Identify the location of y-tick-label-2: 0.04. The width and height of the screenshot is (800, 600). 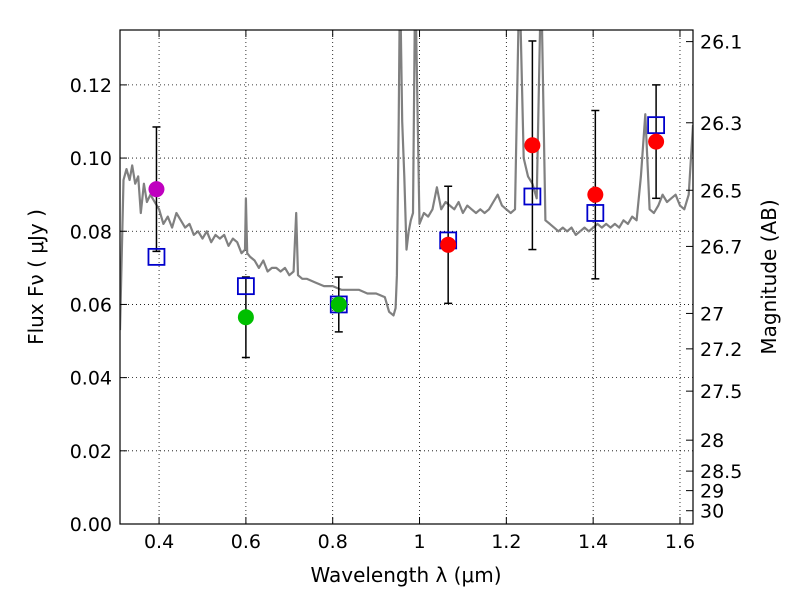
(91, 379).